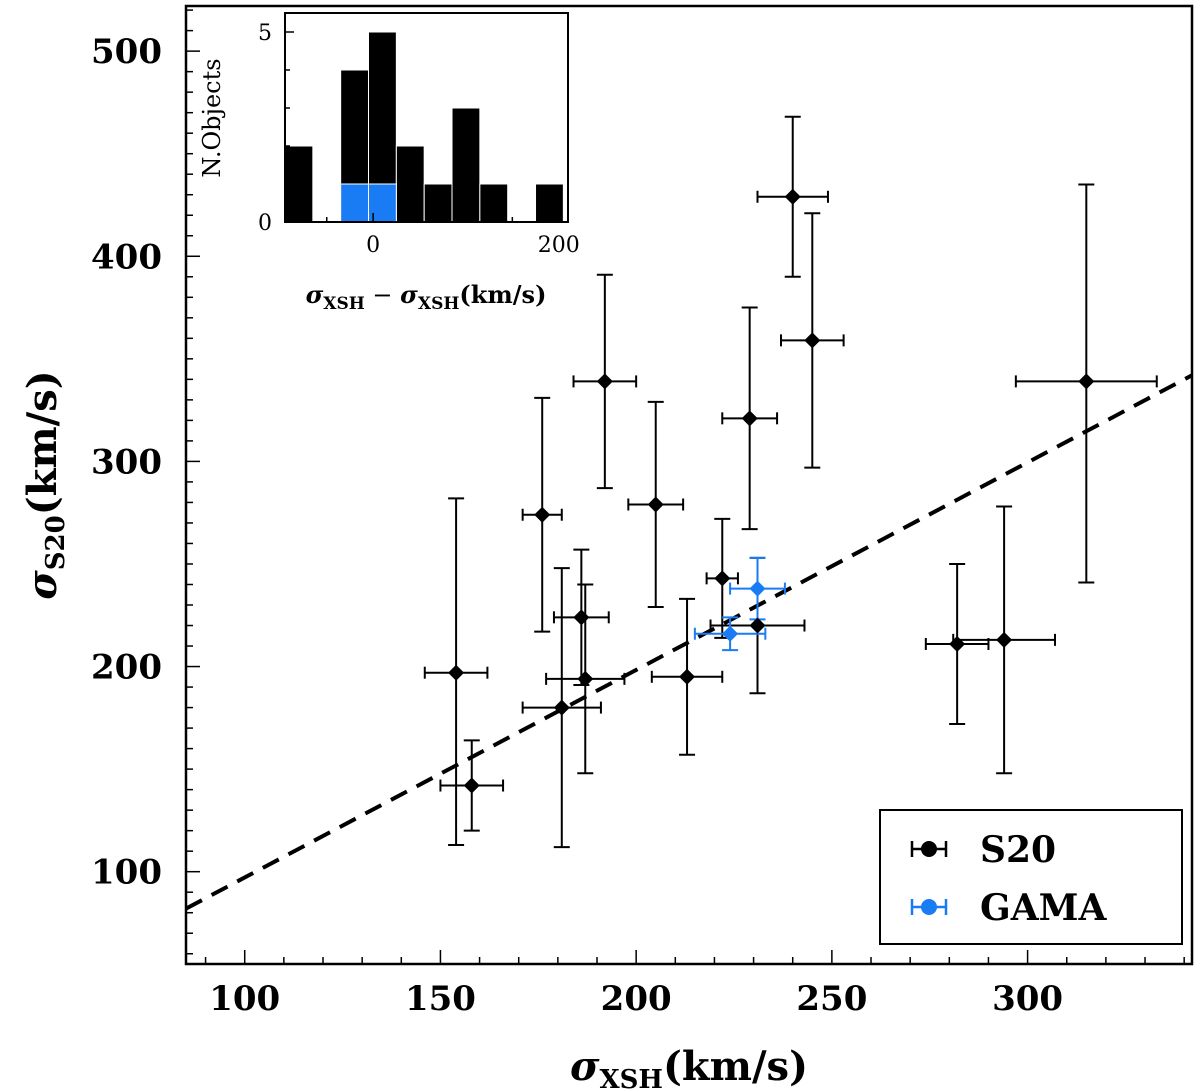 The height and width of the screenshot is (1089, 1200). Describe the element at coordinates (45, 485) in the screenshot. I see `y-axis-title: σS20(km/s)` at that location.